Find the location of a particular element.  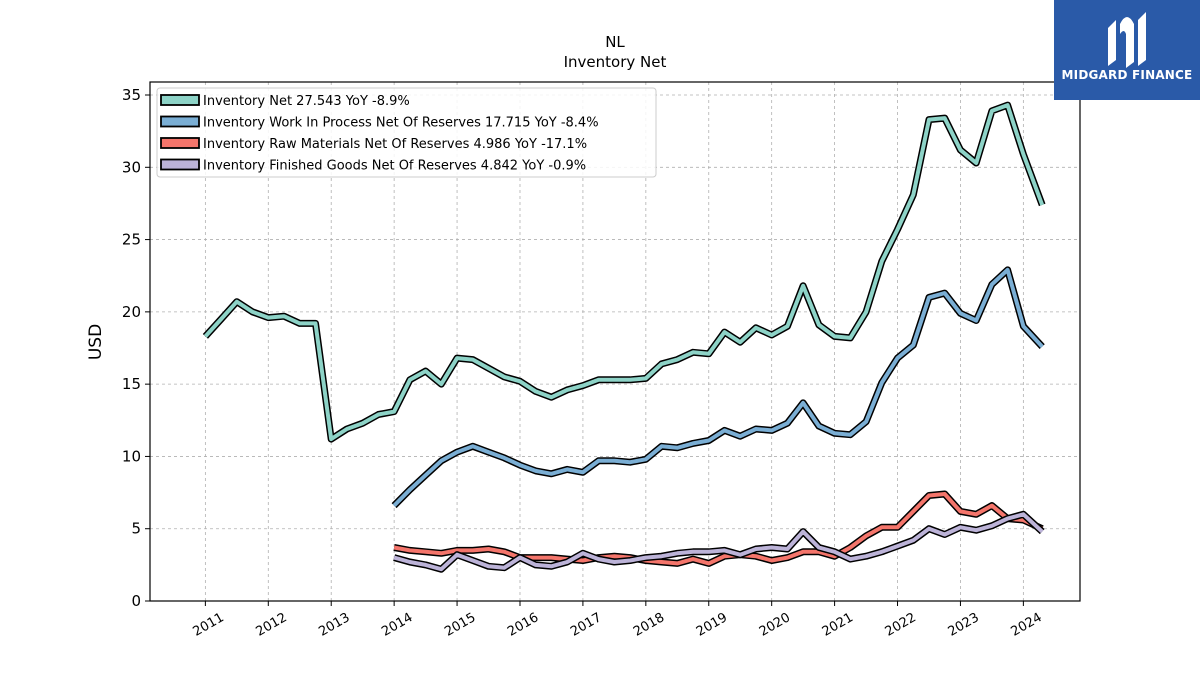

brand-logo-icon is located at coordinates (1127, 50).